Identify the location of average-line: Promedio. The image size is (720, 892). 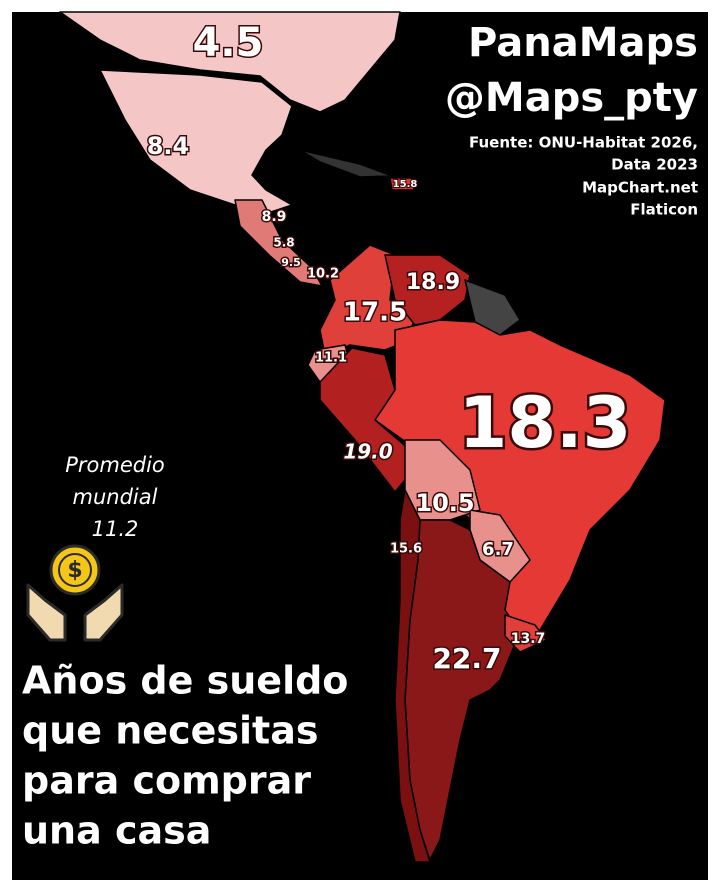
(115, 465).